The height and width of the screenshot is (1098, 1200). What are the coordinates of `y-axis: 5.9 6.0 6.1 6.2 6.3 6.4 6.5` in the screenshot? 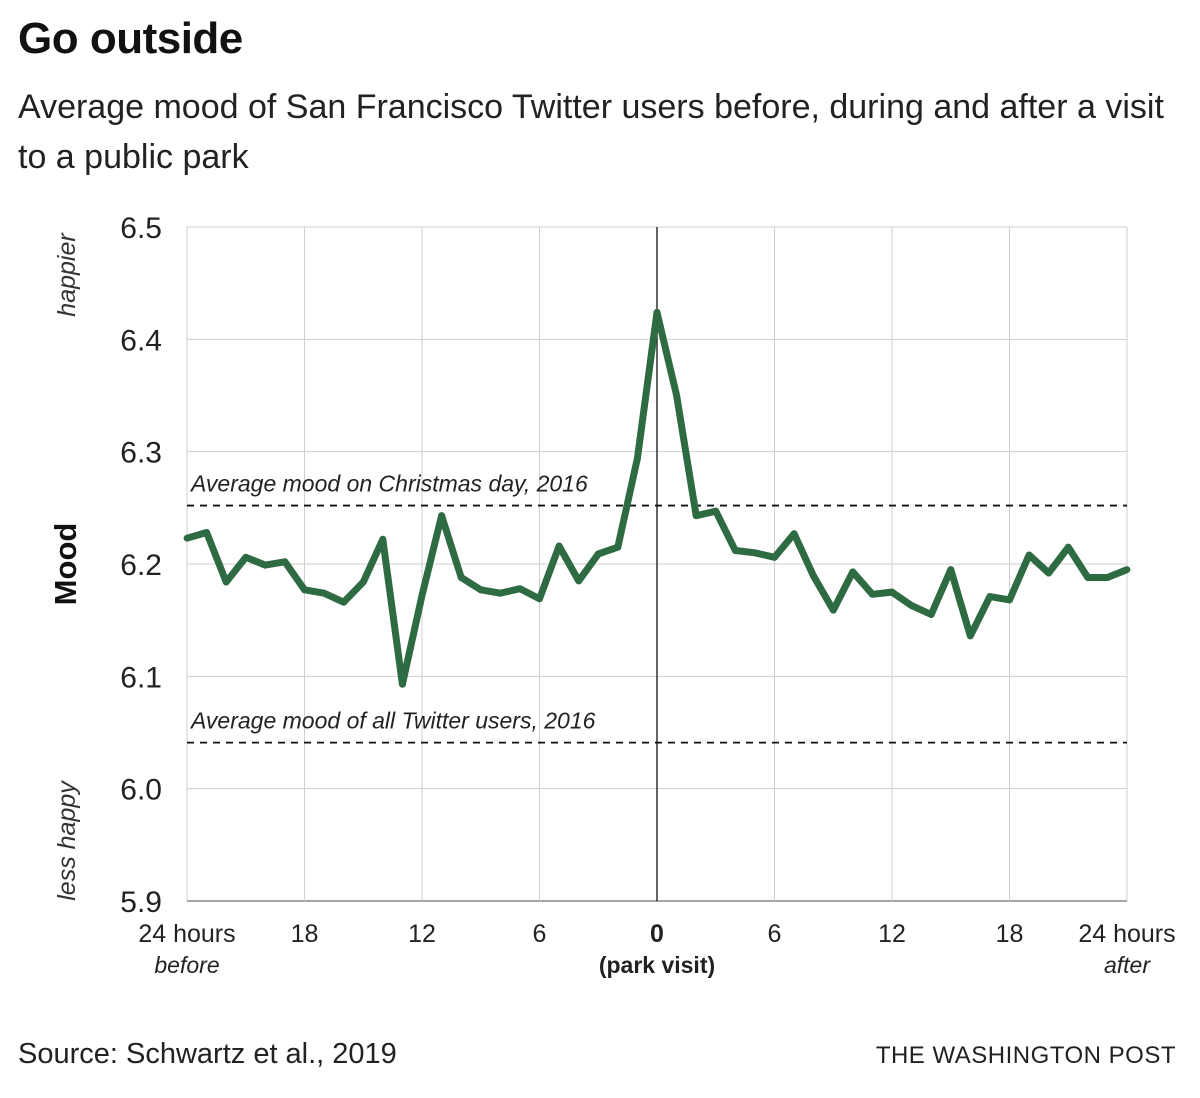 It's located at (141, 565).